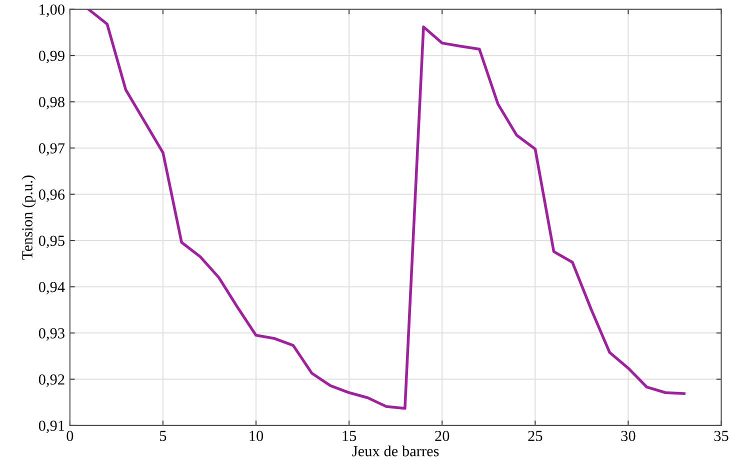 The image size is (736, 465). What do you see at coordinates (257, 436) in the screenshot?
I see `x-tick-label: 10` at bounding box center [257, 436].